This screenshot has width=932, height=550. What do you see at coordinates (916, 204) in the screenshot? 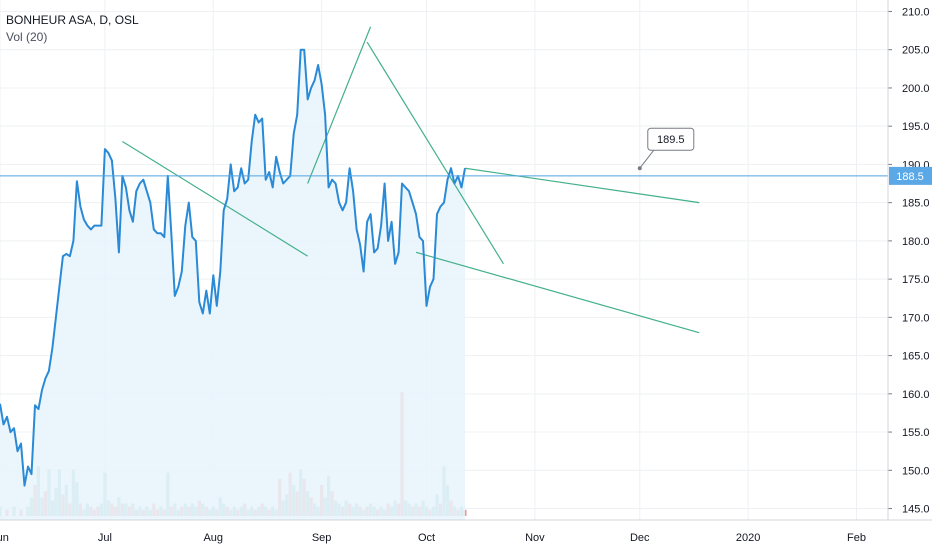
I see `y-tick-label: 185.0` at bounding box center [916, 204].